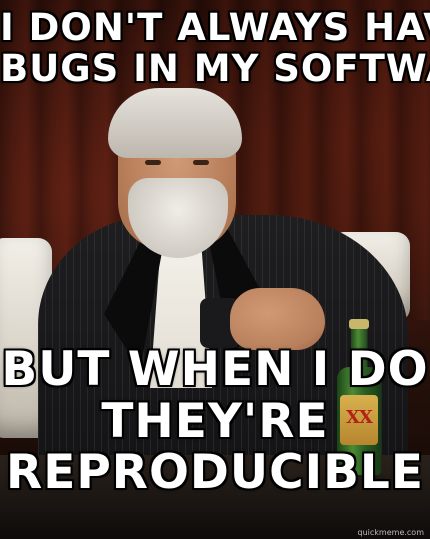  I want to click on bottle-neck, so click(359, 349).